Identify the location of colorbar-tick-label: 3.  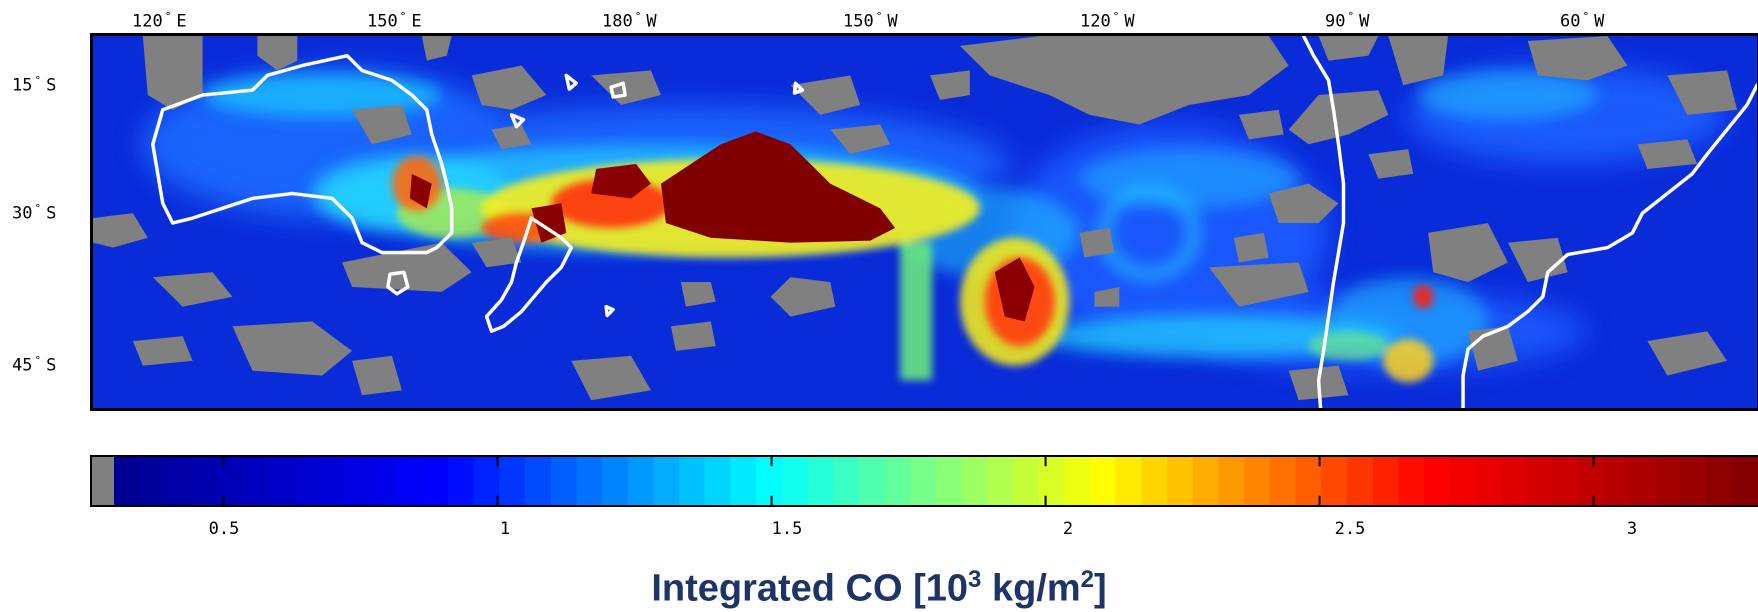
(1632, 529).